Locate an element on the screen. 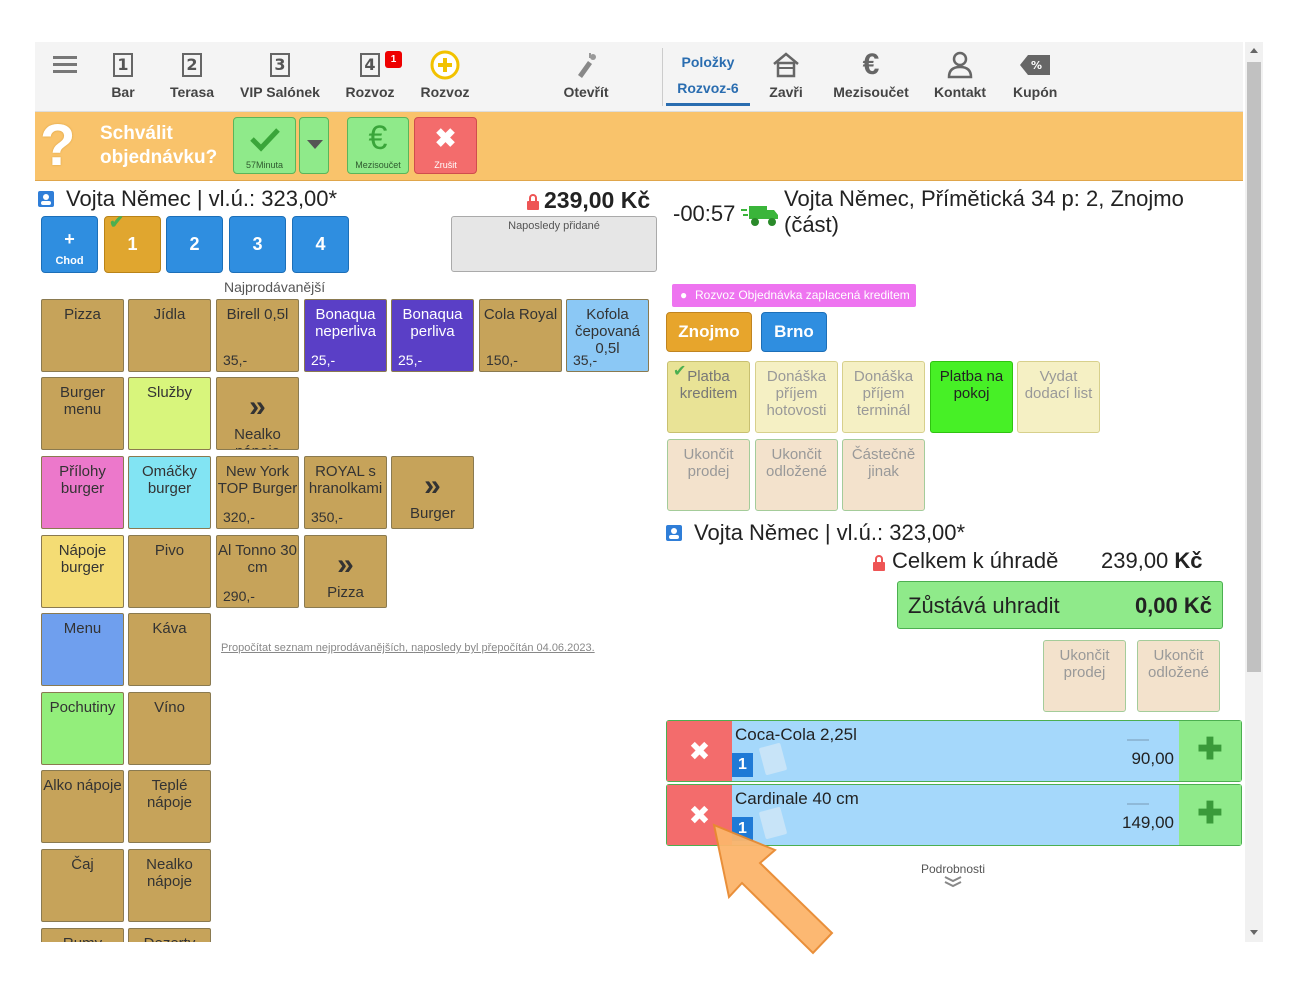 The width and height of the screenshot is (1300, 1000). checkmark-icon is located at coordinates (264, 140).